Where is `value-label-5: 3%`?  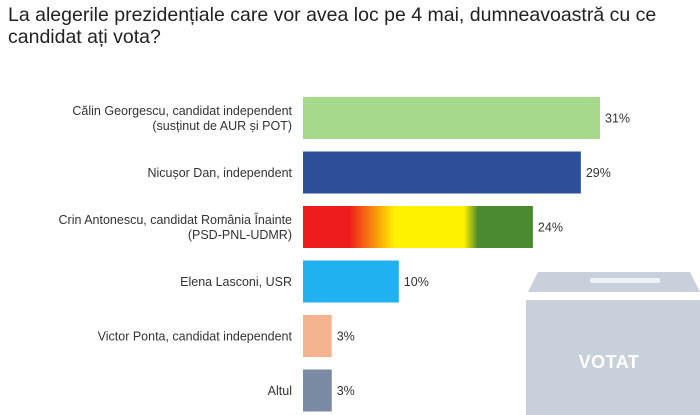 value-label-5: 3% is located at coordinates (346, 337).